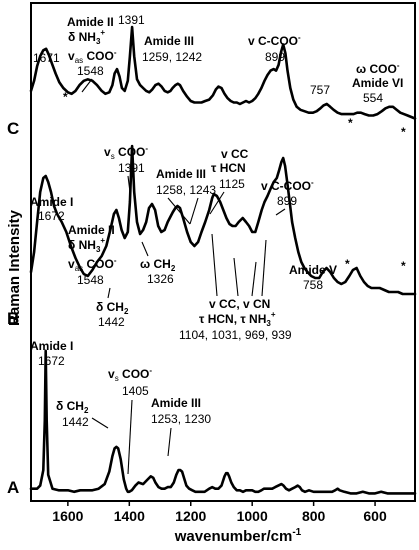  I want to click on label-c-vccoo: v C-COO-, so click(274, 40).